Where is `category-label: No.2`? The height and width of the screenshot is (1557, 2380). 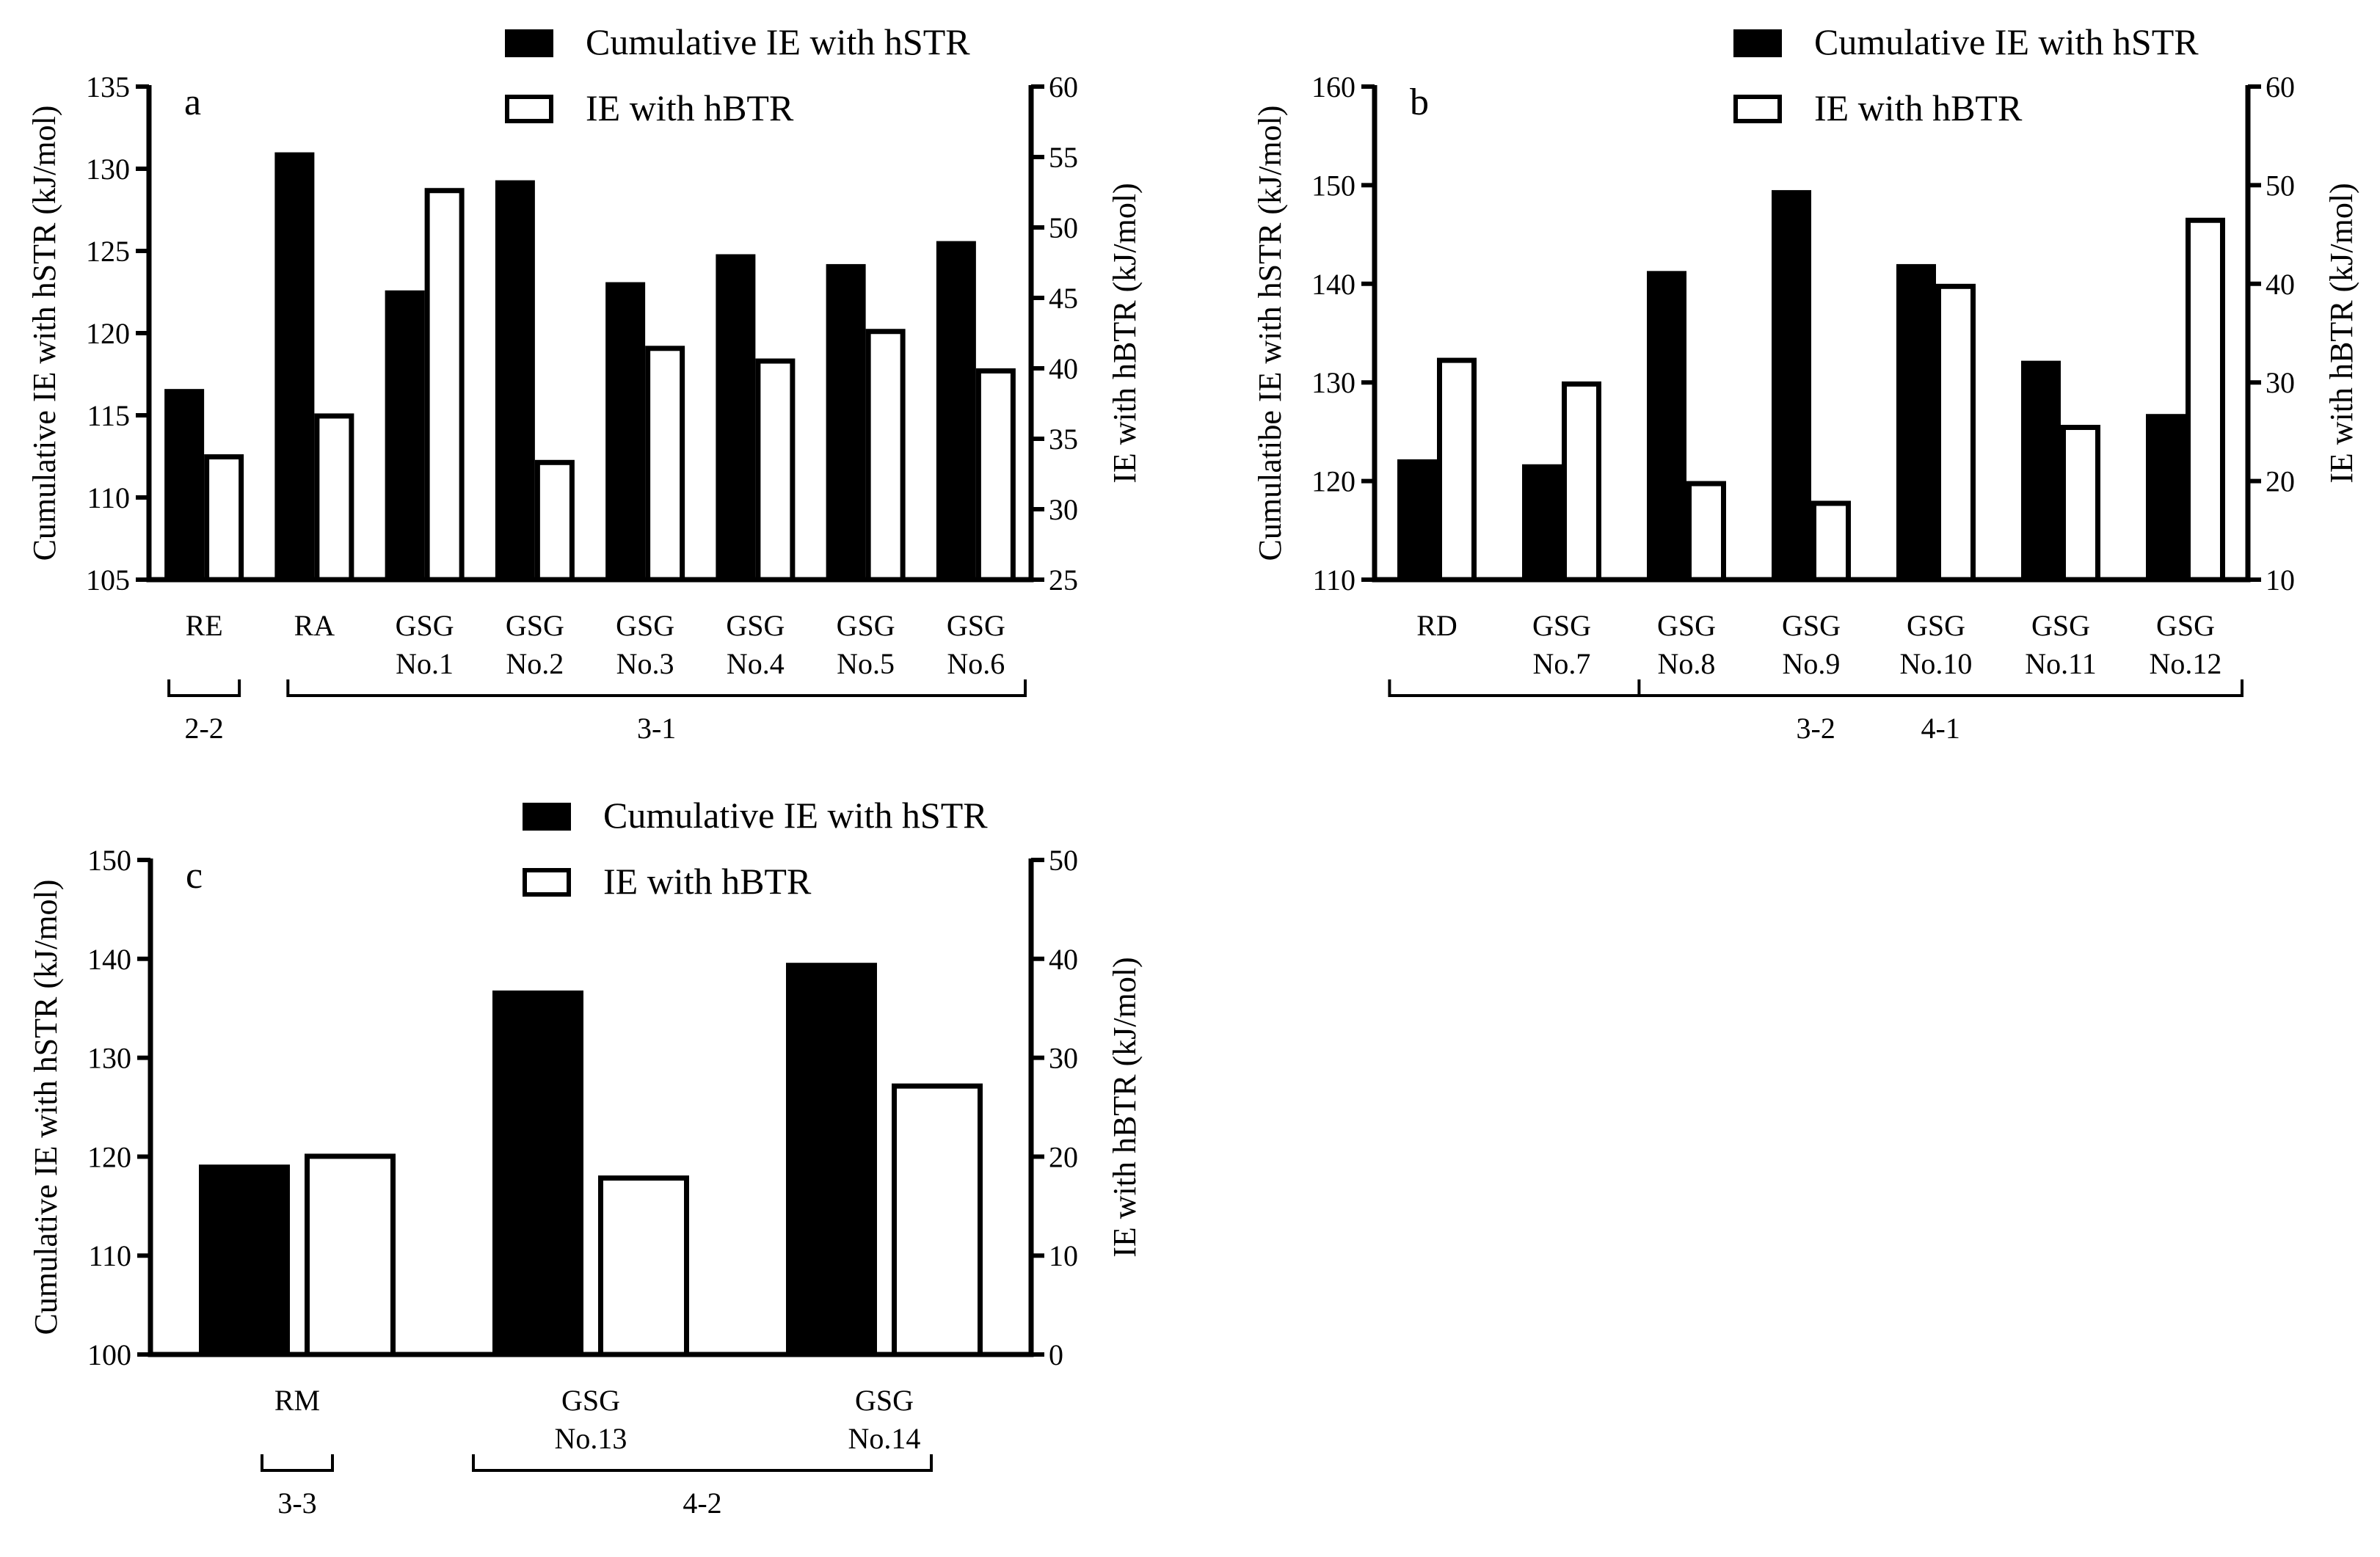 category-label: No.2 is located at coordinates (535, 663).